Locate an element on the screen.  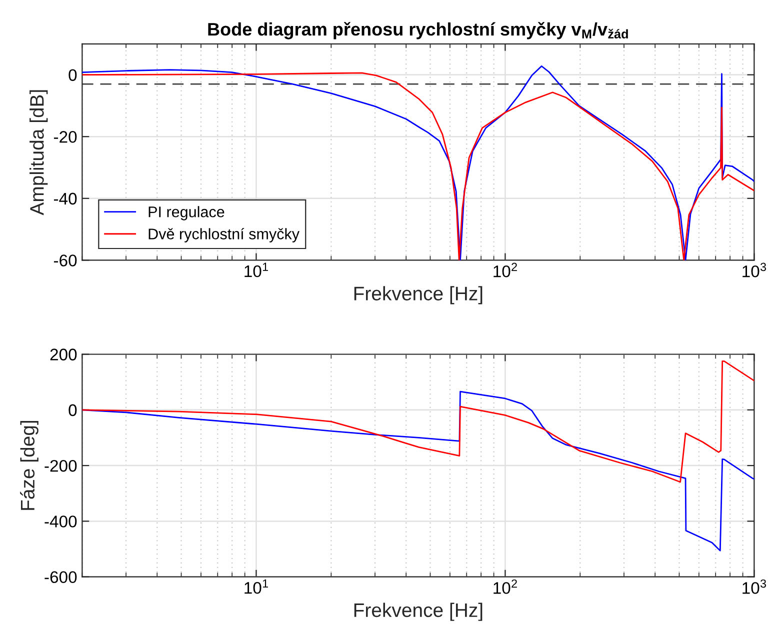
y-tick-label: -20 is located at coordinates (65, 136).